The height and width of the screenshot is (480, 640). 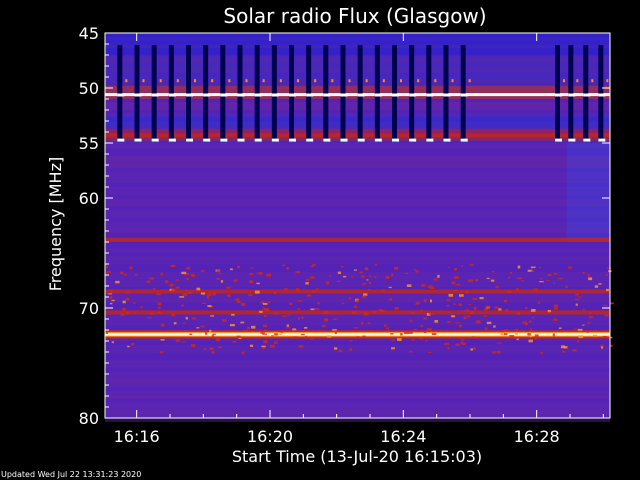 What do you see at coordinates (89, 198) in the screenshot?
I see `y-tick-label: 60` at bounding box center [89, 198].